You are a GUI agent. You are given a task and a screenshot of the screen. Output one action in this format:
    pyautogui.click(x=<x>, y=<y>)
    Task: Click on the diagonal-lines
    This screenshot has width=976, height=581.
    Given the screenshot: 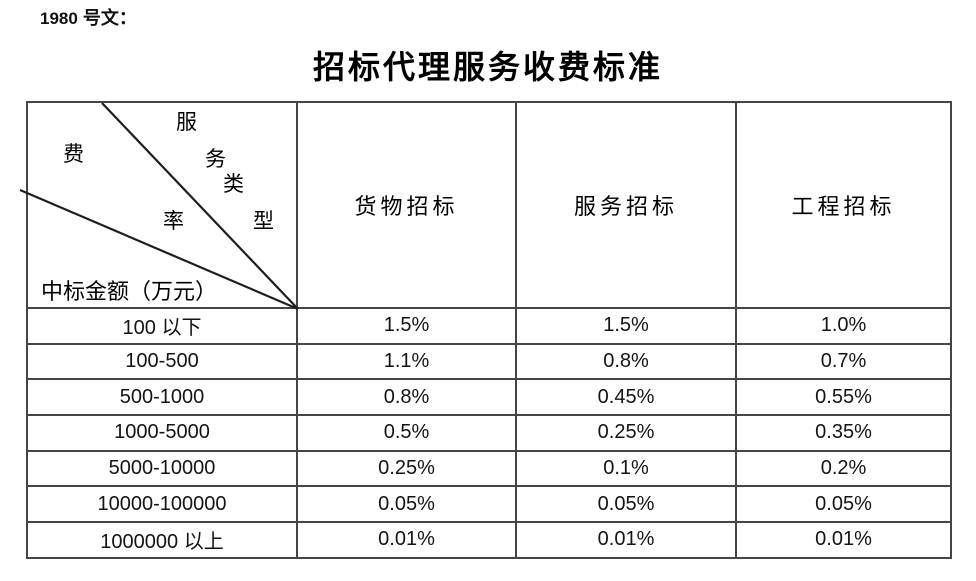 What is the action you would take?
    pyautogui.click(x=159, y=206)
    